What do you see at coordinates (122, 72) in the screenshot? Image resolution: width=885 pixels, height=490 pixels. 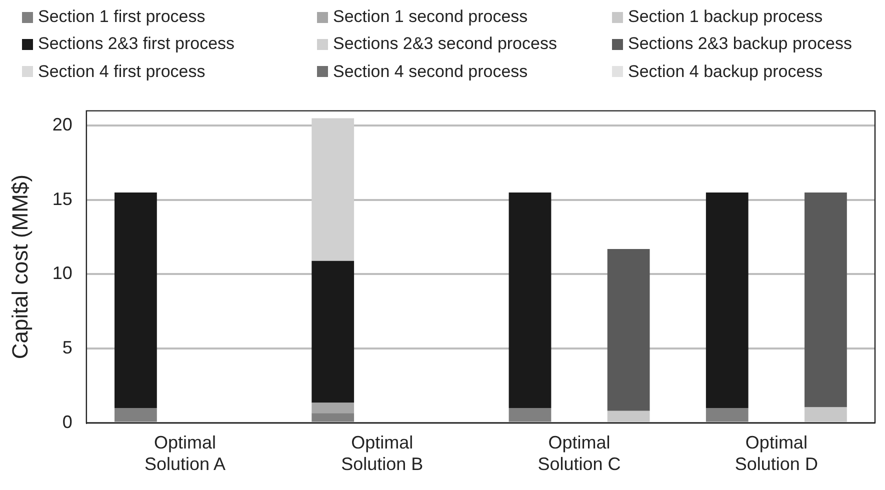 I see `legend-label: Section 4 first process` at bounding box center [122, 72].